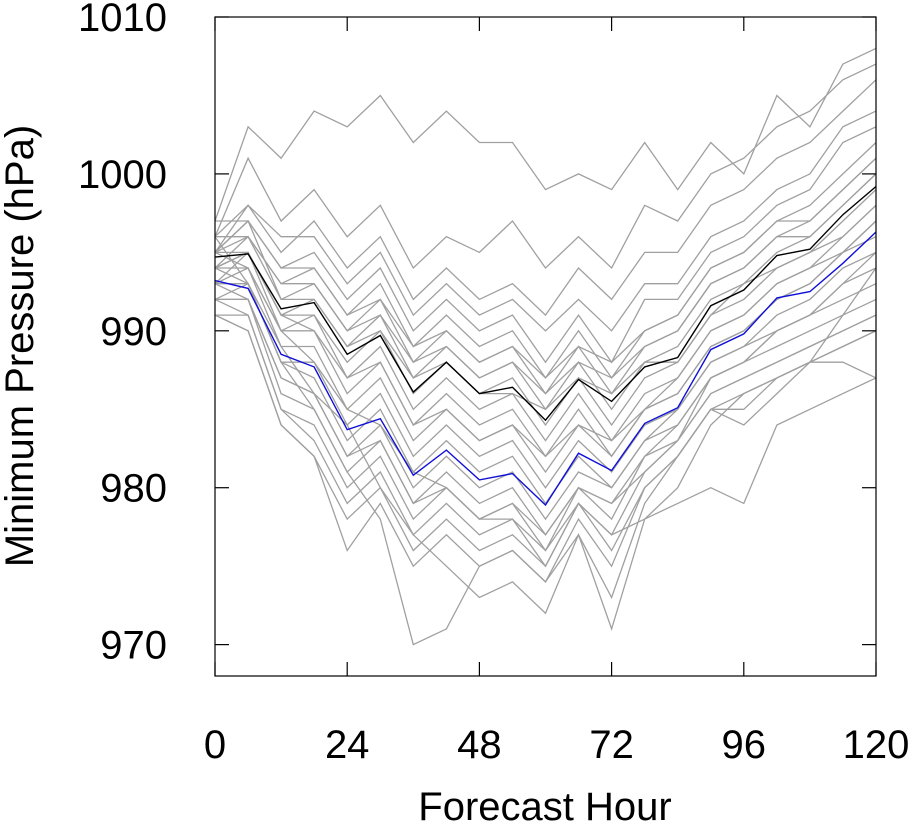  What do you see at coordinates (611, 745) in the screenshot?
I see `x-tick-label: 72` at bounding box center [611, 745].